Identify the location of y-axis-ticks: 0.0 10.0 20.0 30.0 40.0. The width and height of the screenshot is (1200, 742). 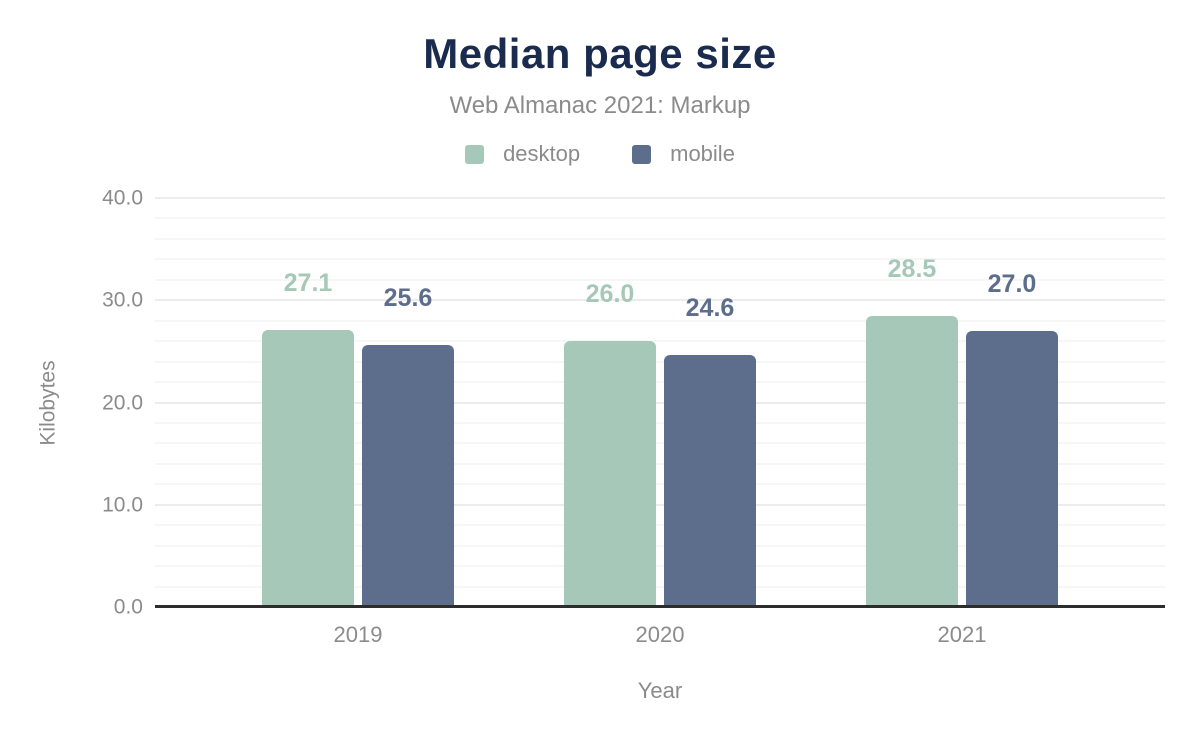
(71, 403).